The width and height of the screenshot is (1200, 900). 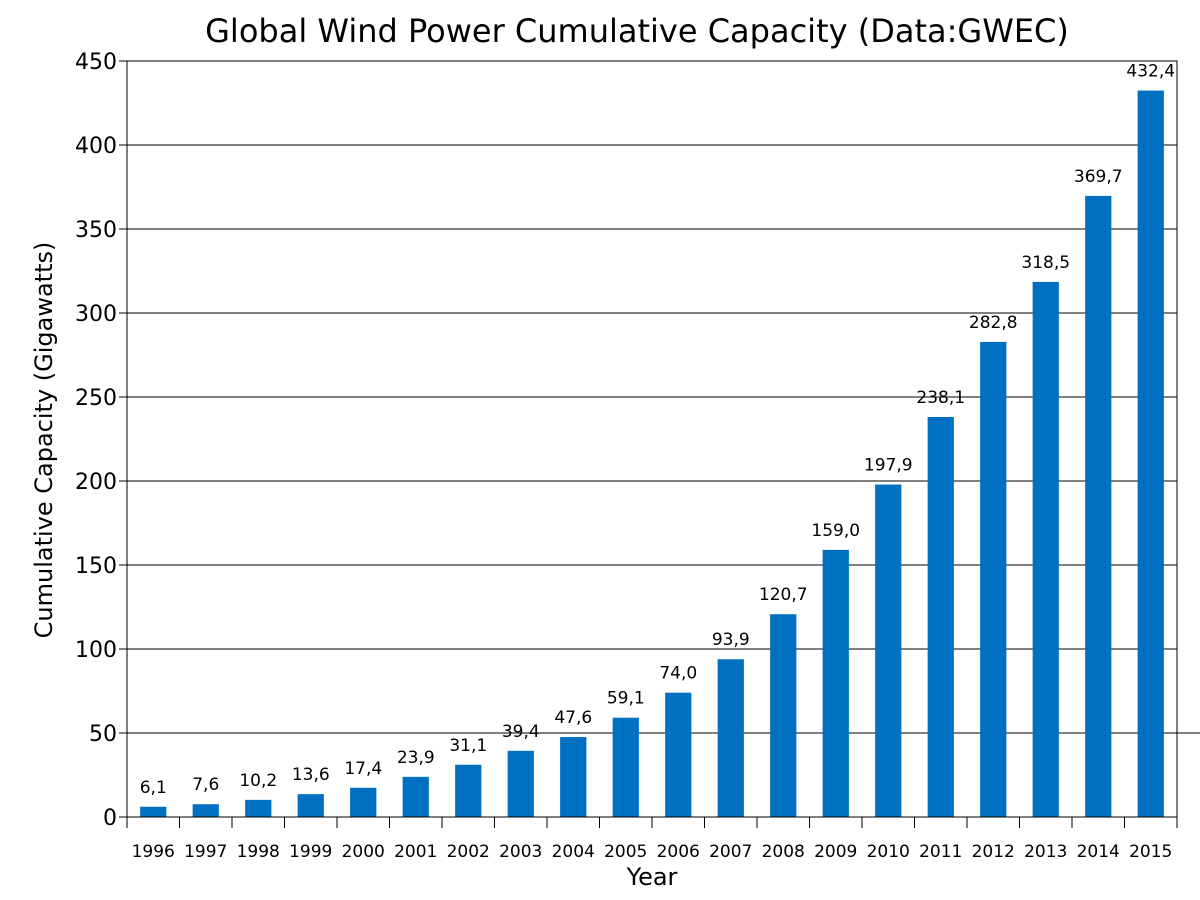 What do you see at coordinates (311, 775) in the screenshot?
I see `data-label: 13,6` at bounding box center [311, 775].